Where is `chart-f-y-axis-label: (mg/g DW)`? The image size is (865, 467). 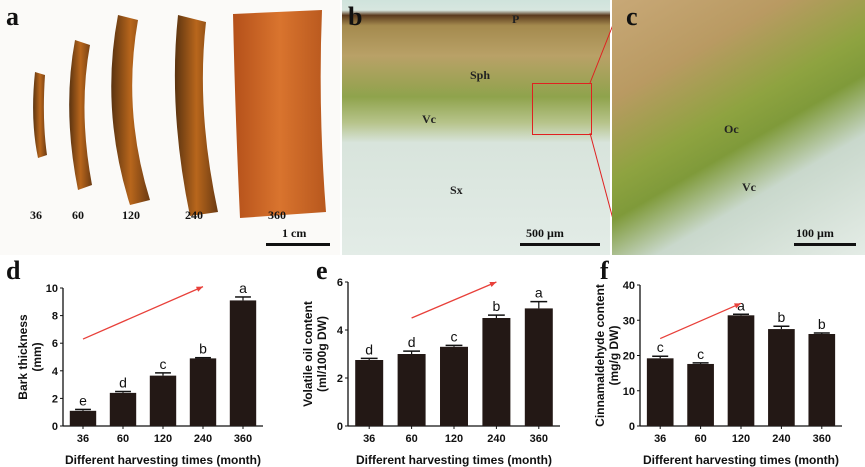 chart-f-y-axis-label: (mg/g DW) is located at coordinates (614, 356).